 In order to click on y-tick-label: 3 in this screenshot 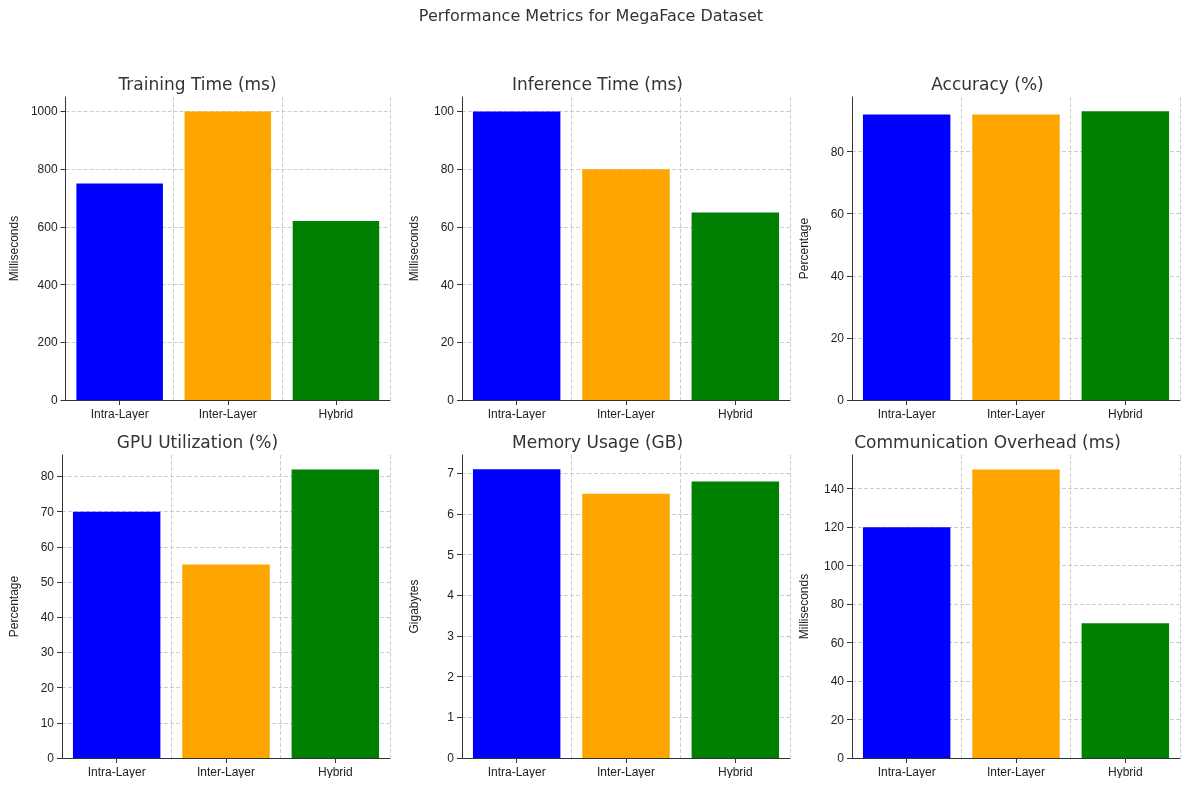, I will do `click(451, 635)`.